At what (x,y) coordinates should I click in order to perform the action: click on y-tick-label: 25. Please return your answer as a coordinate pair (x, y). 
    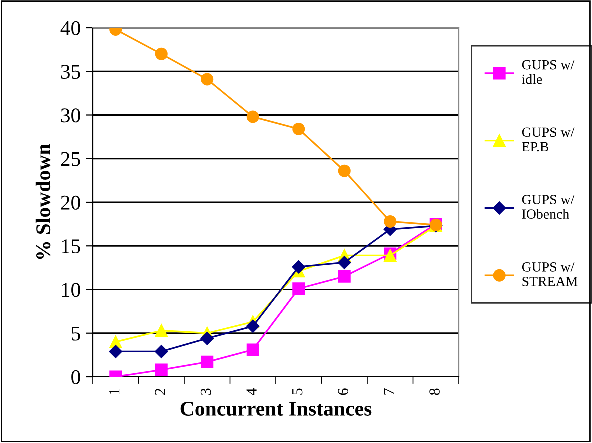
    Looking at the image, I should click on (70, 159).